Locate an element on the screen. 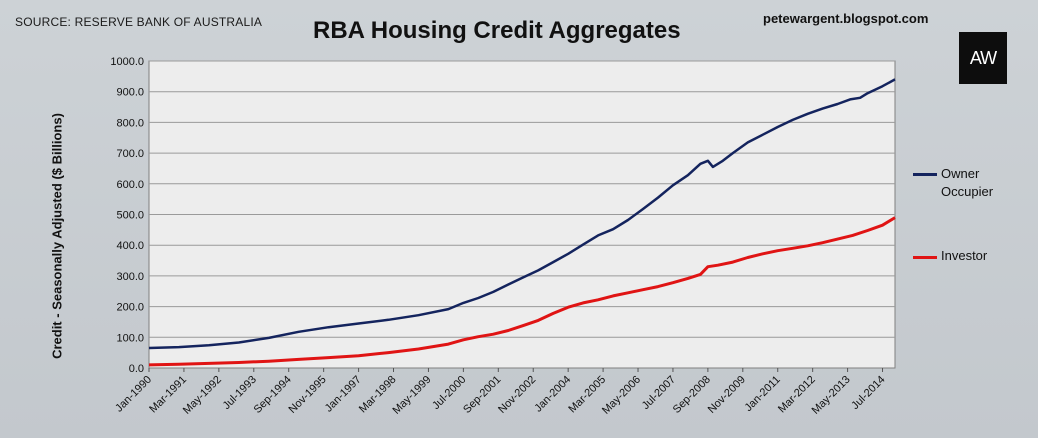 The image size is (1038, 438). aw-logo: AW is located at coordinates (983, 58).